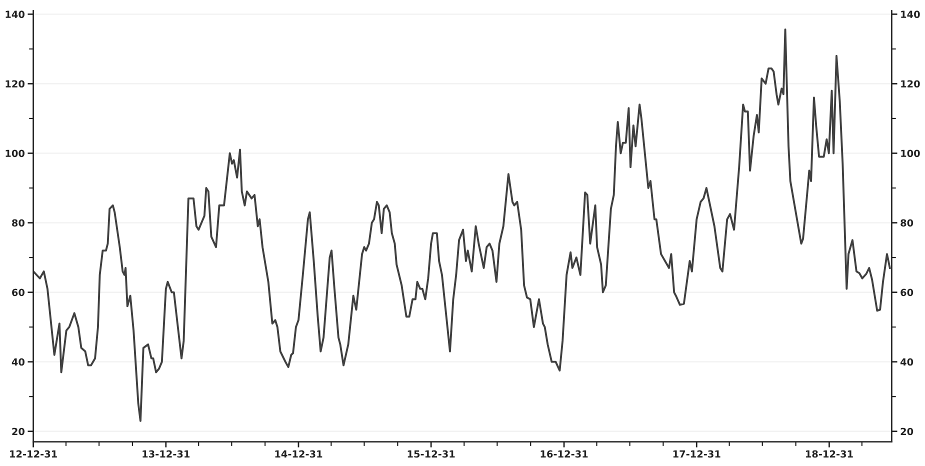 This screenshot has width=925, height=466. What do you see at coordinates (829, 454) in the screenshot?
I see `x-tick-label: 18-12-31` at bounding box center [829, 454].